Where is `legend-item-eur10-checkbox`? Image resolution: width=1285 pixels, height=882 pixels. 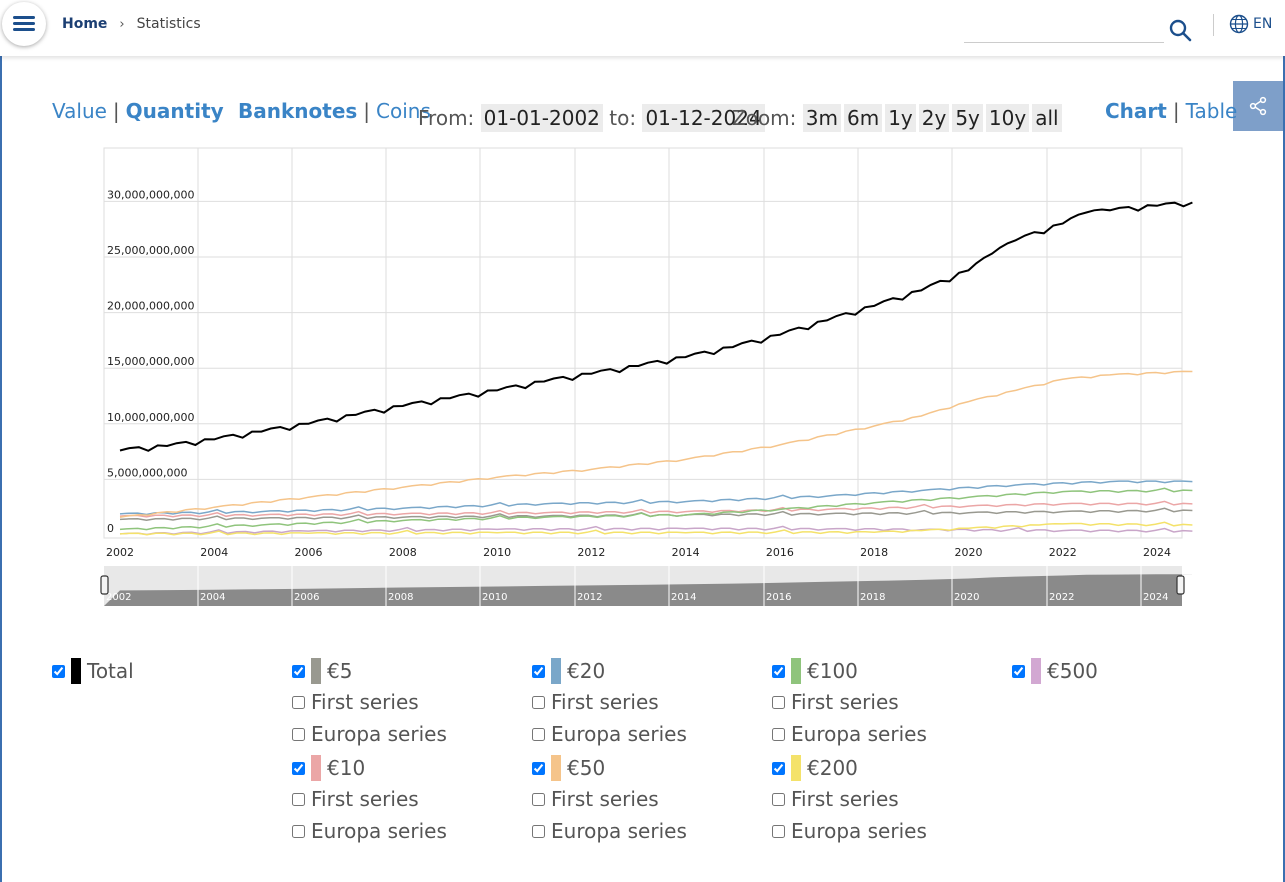 legend-item-eur10-checkbox is located at coordinates (298, 768).